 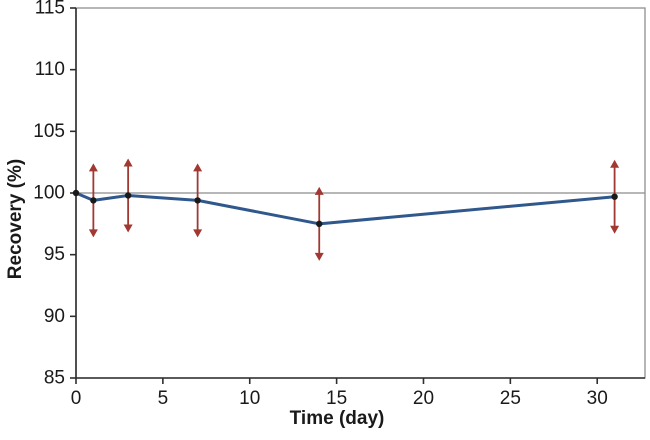 What do you see at coordinates (54, 378) in the screenshot?
I see `y-tick-label: 85` at bounding box center [54, 378].